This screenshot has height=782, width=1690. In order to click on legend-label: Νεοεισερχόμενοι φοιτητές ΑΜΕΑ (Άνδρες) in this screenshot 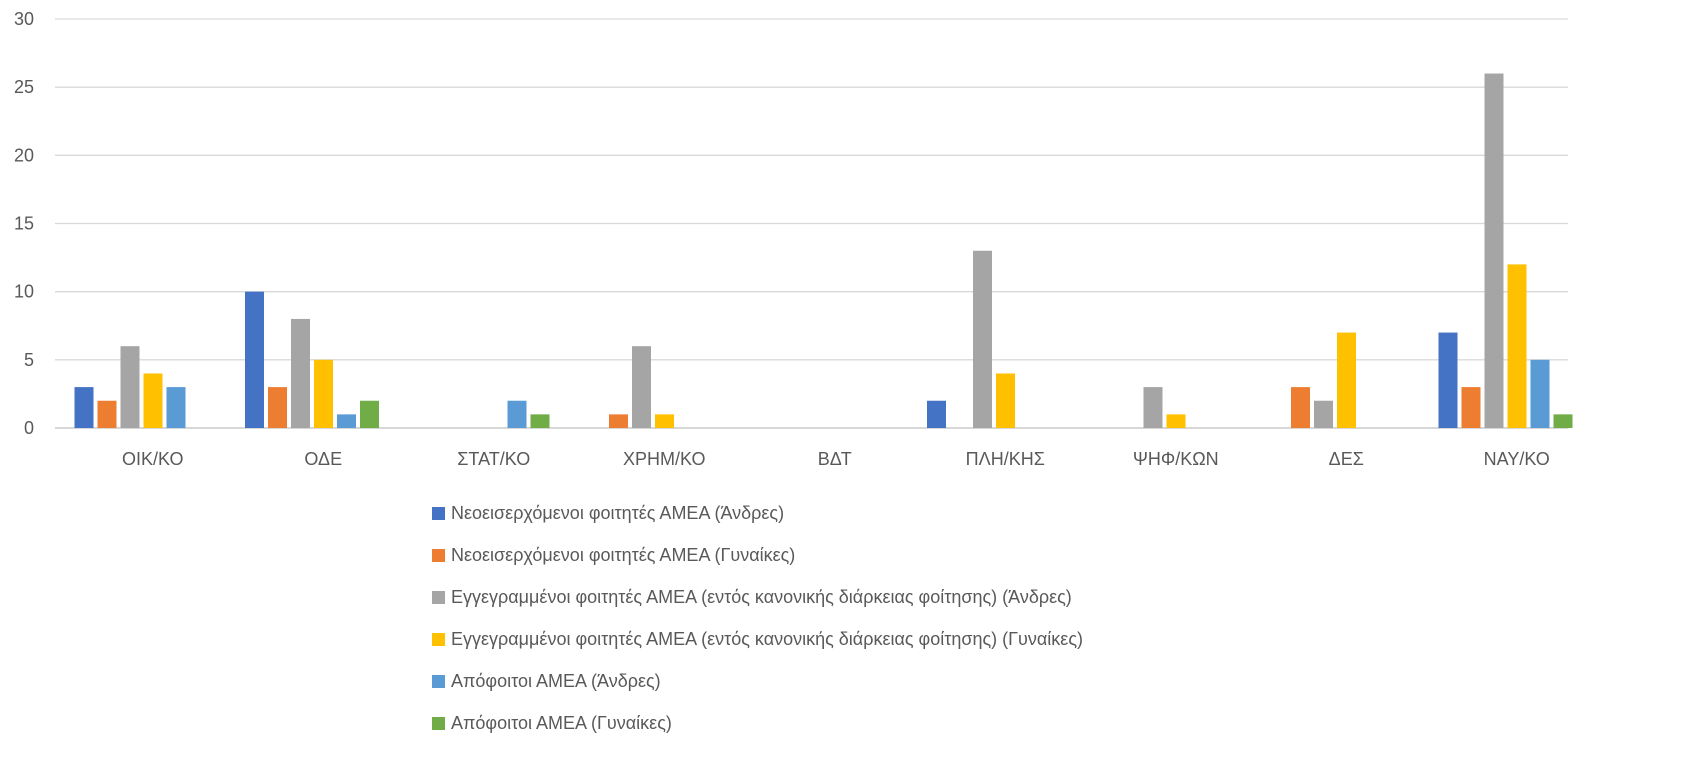, I will do `click(618, 512)`.